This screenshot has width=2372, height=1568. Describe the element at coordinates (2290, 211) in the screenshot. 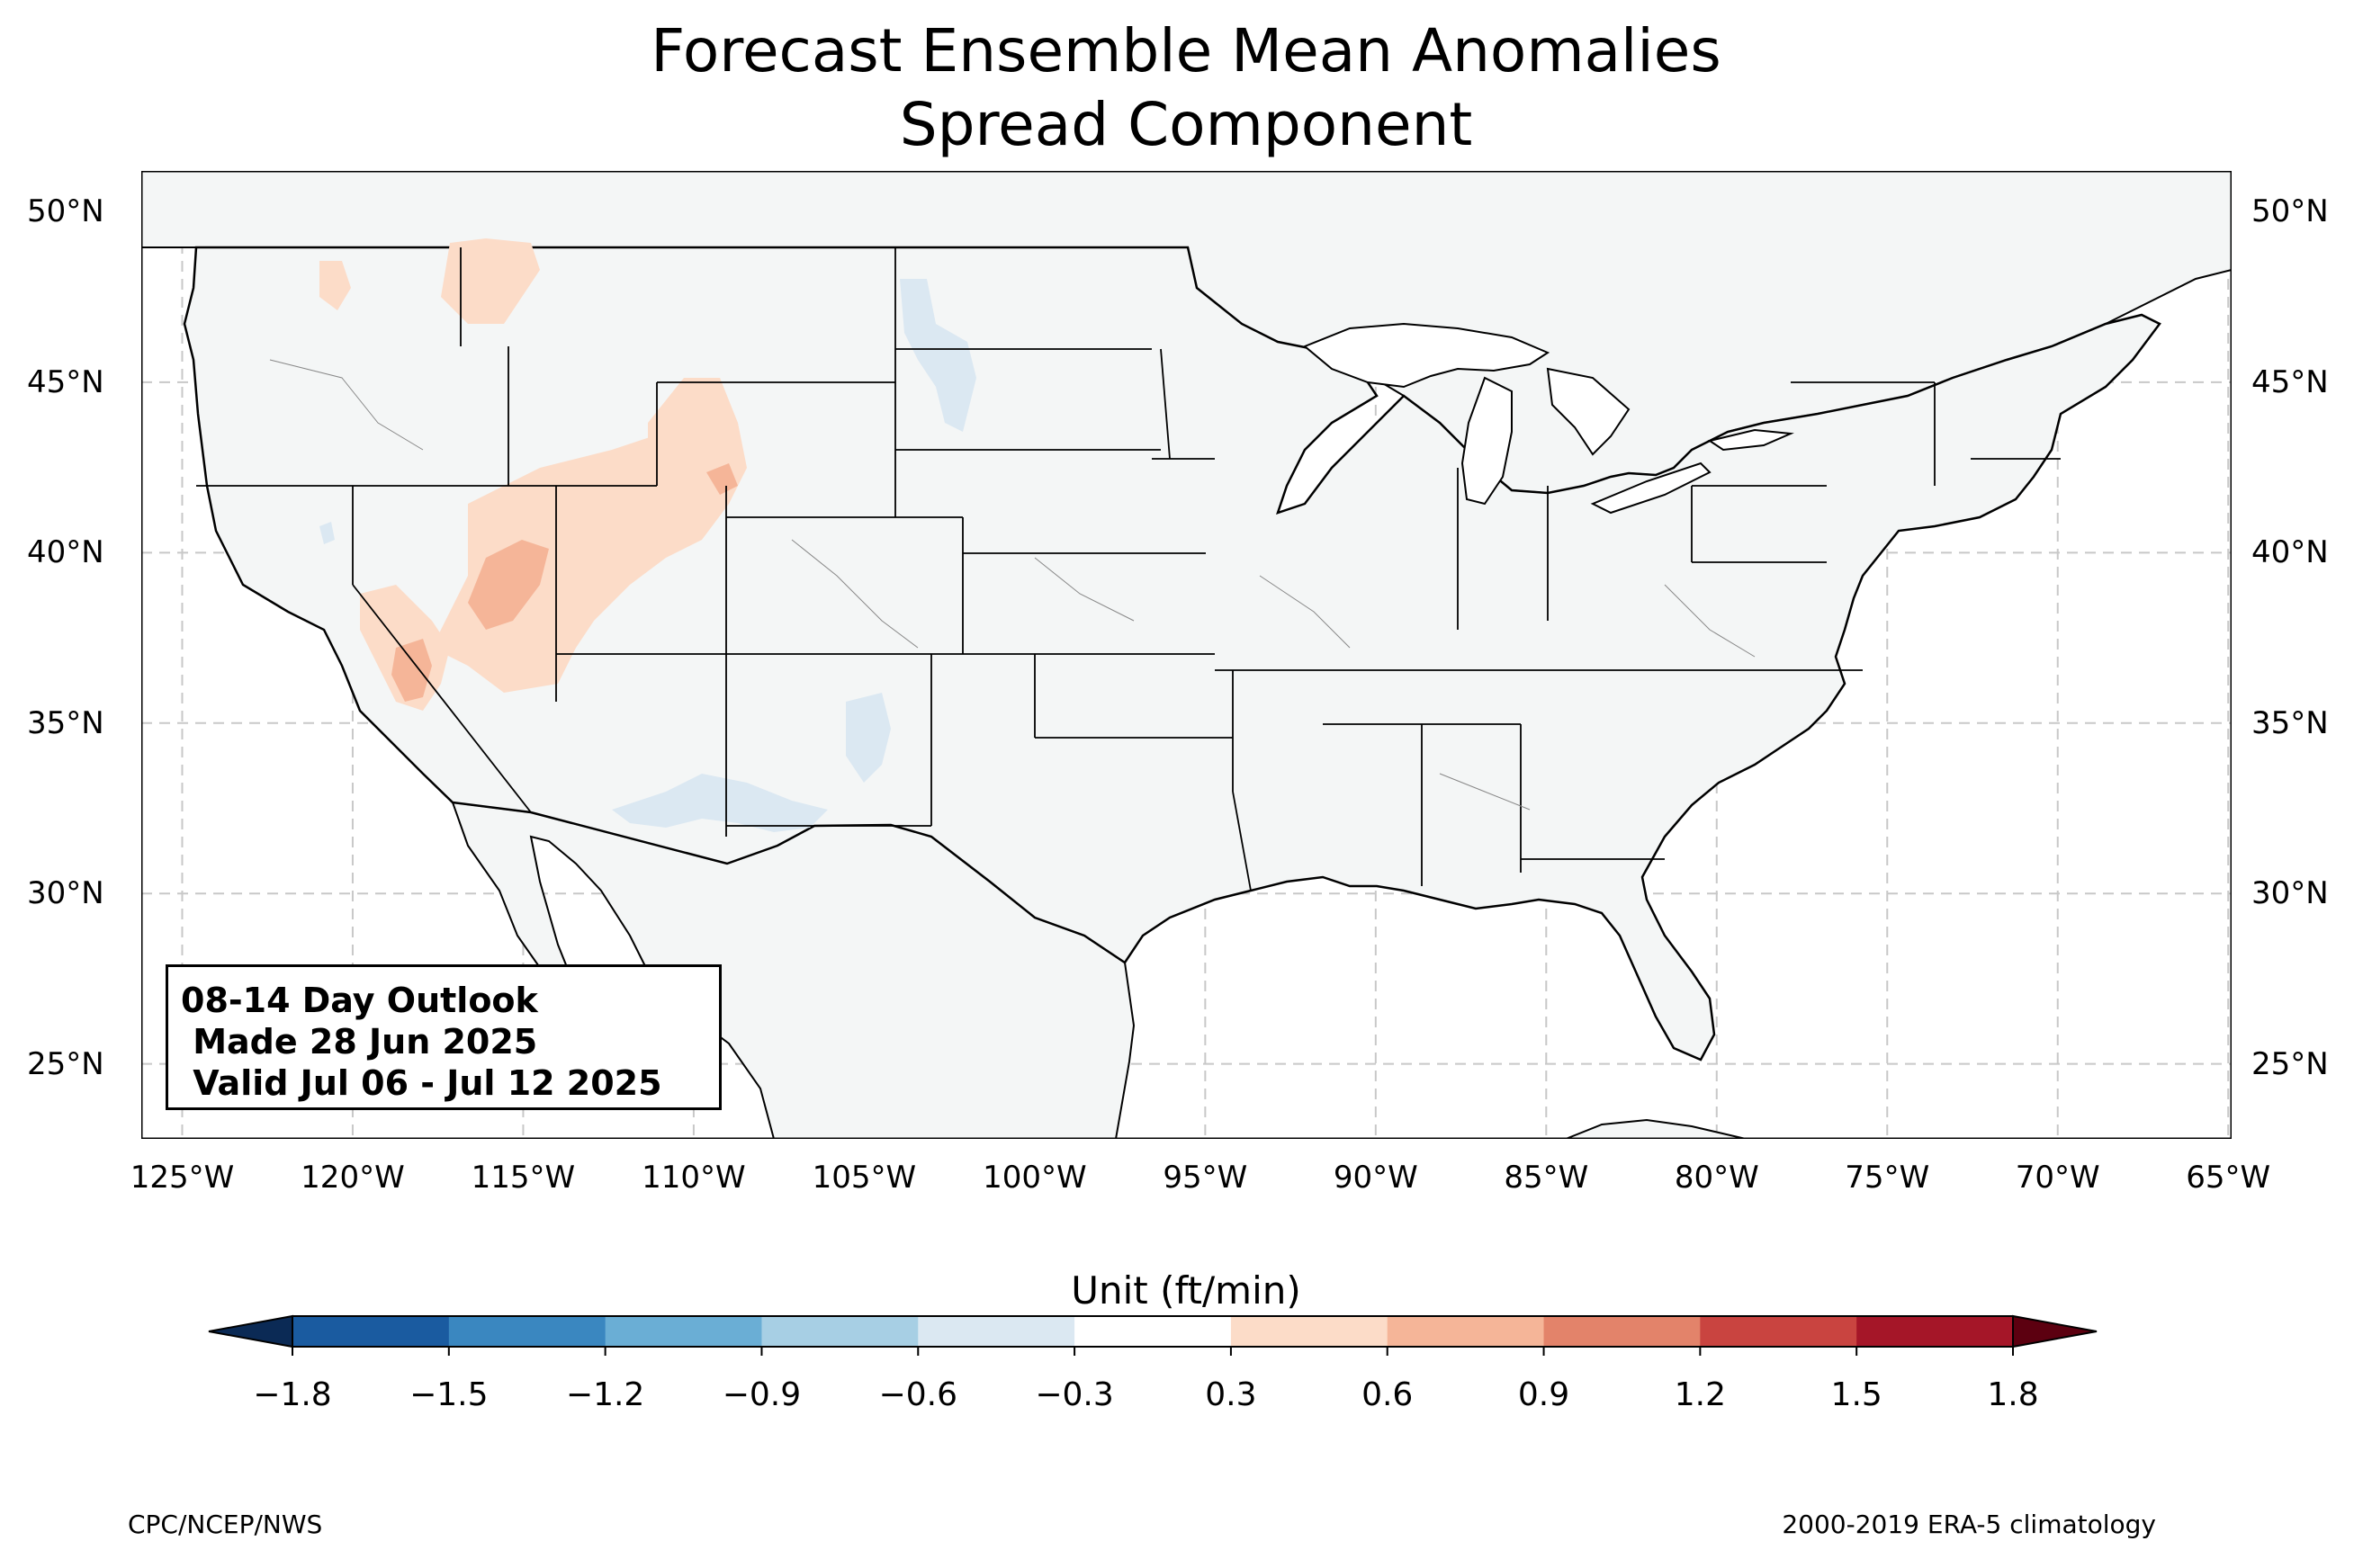

I see `latitude-tick-label-right: 50°N` at that location.